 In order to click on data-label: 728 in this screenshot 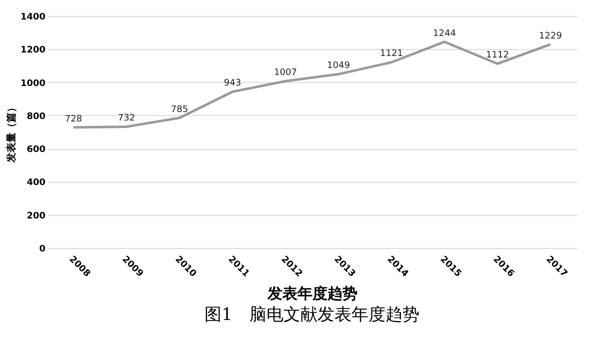, I will do `click(73, 119)`.